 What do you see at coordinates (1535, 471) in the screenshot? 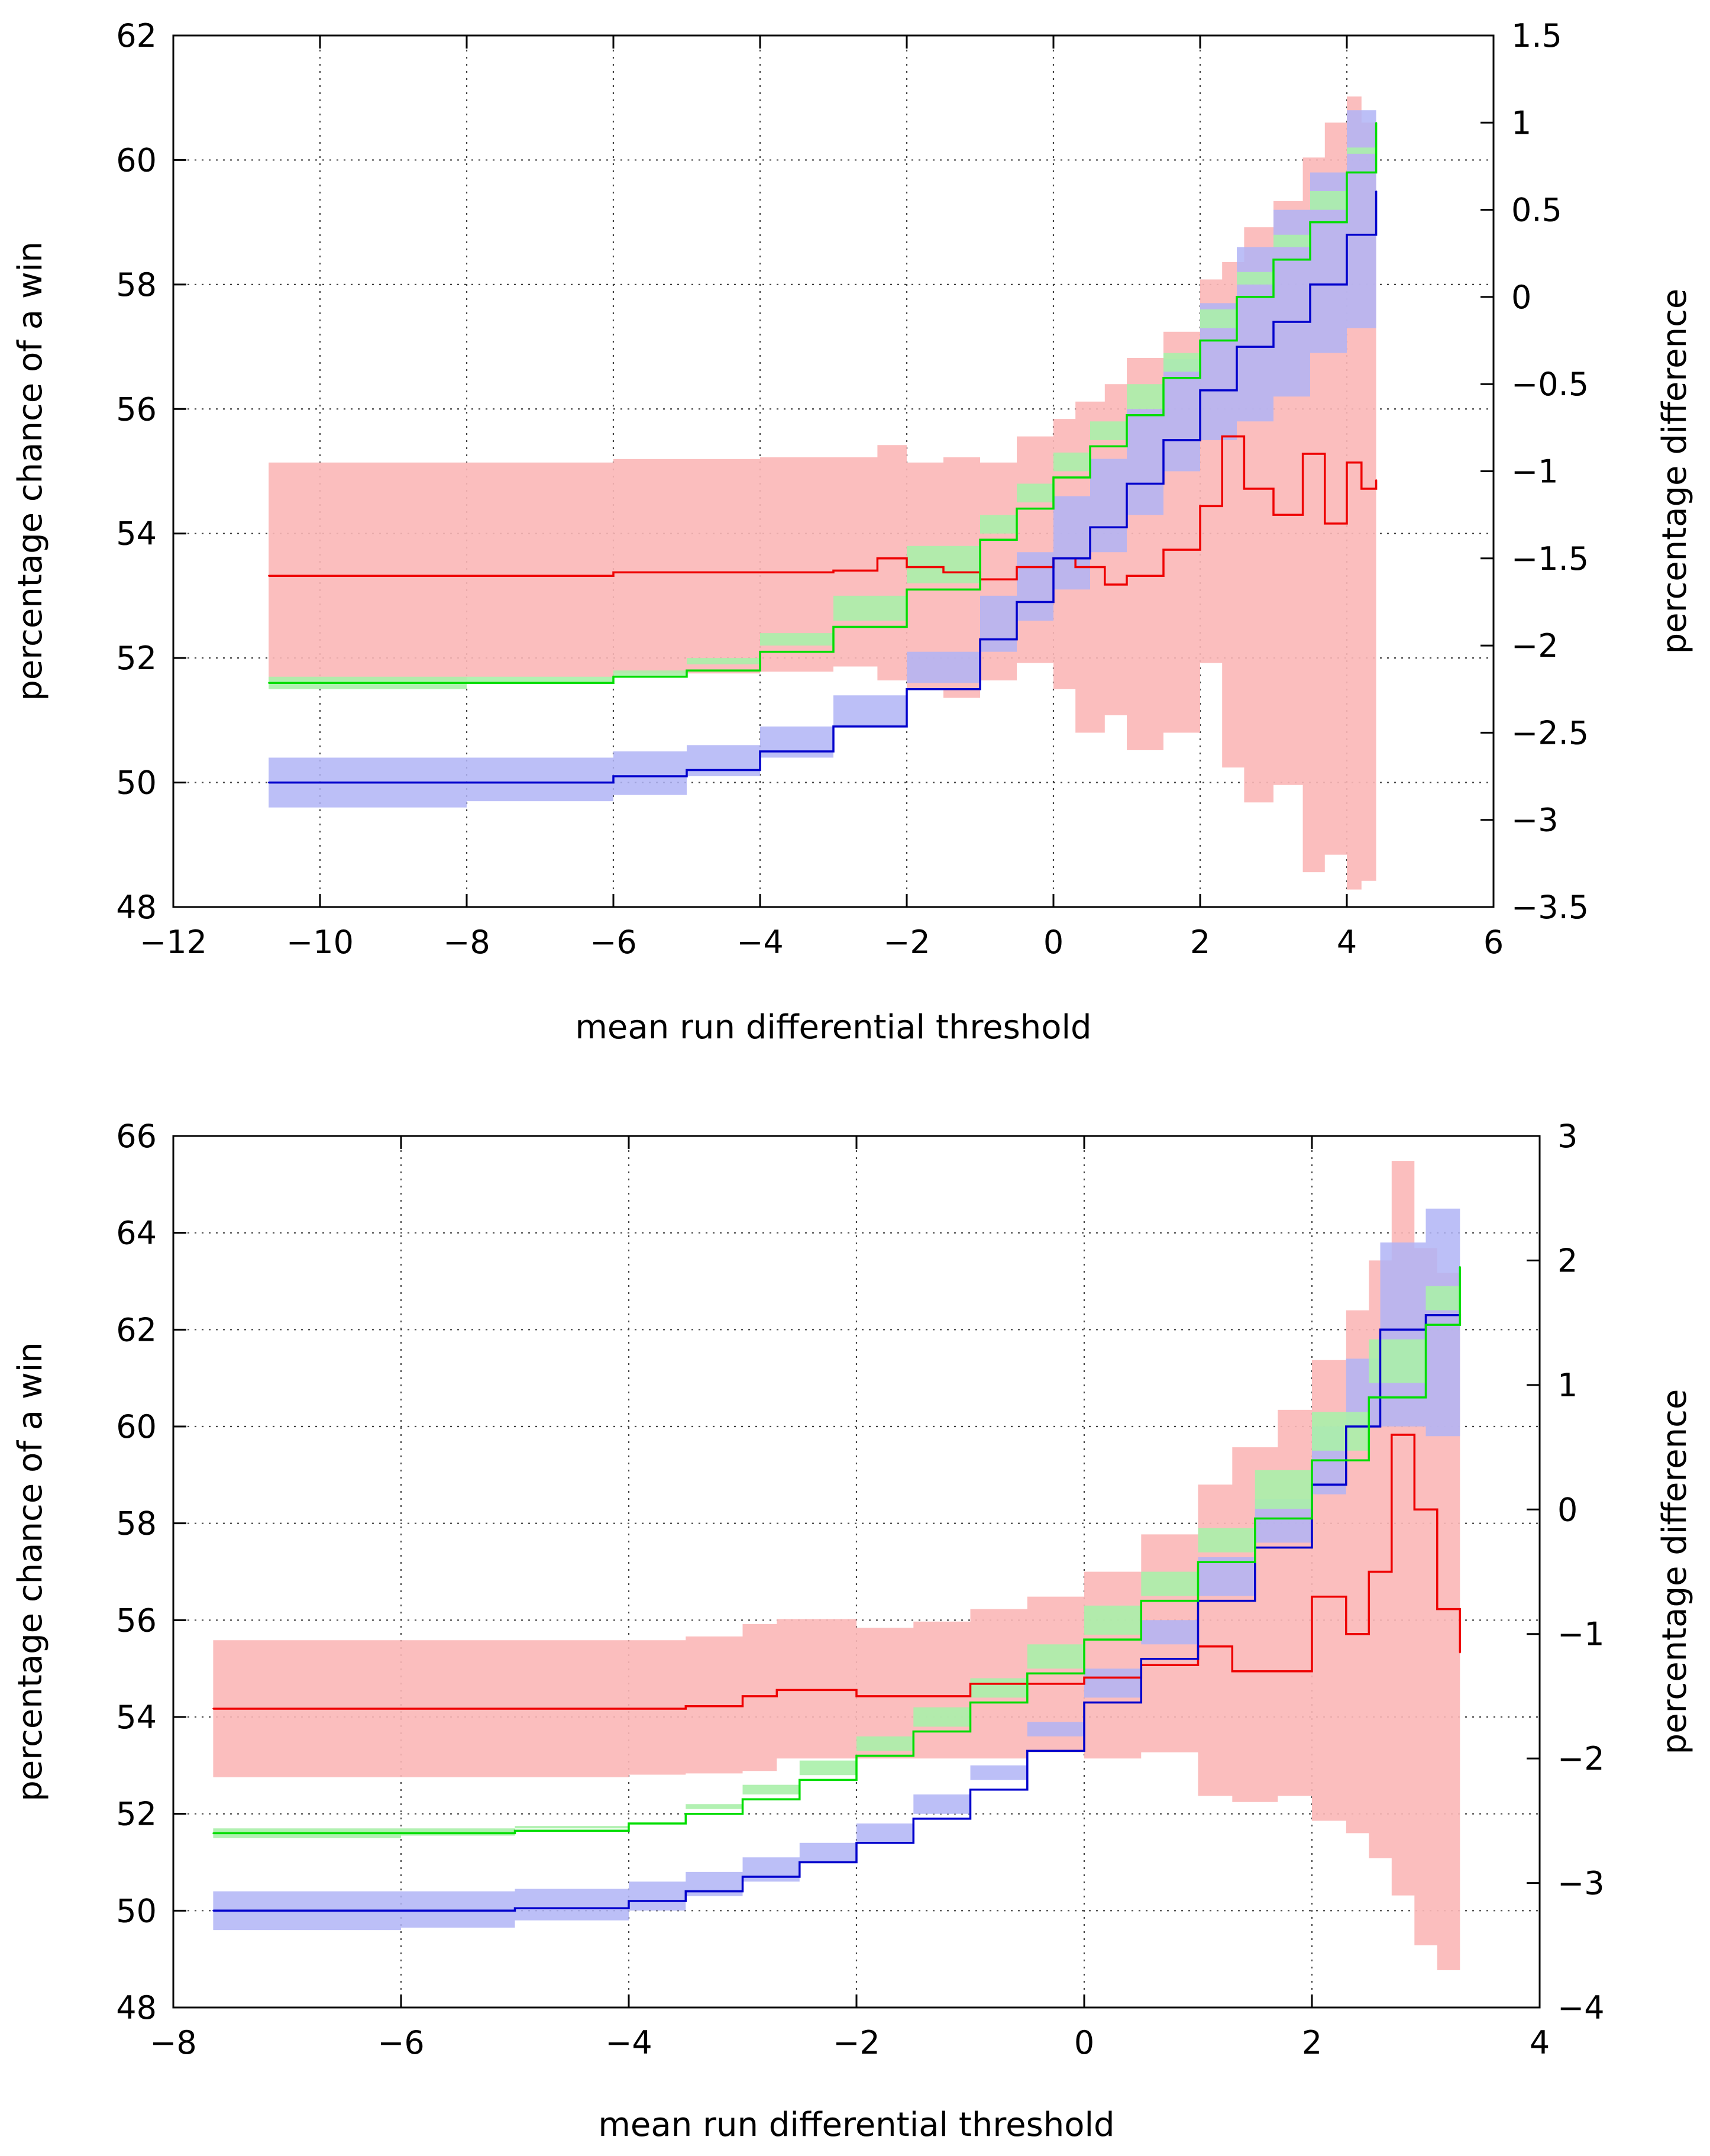
I see `y2-tick-label: −1` at bounding box center [1535, 471].